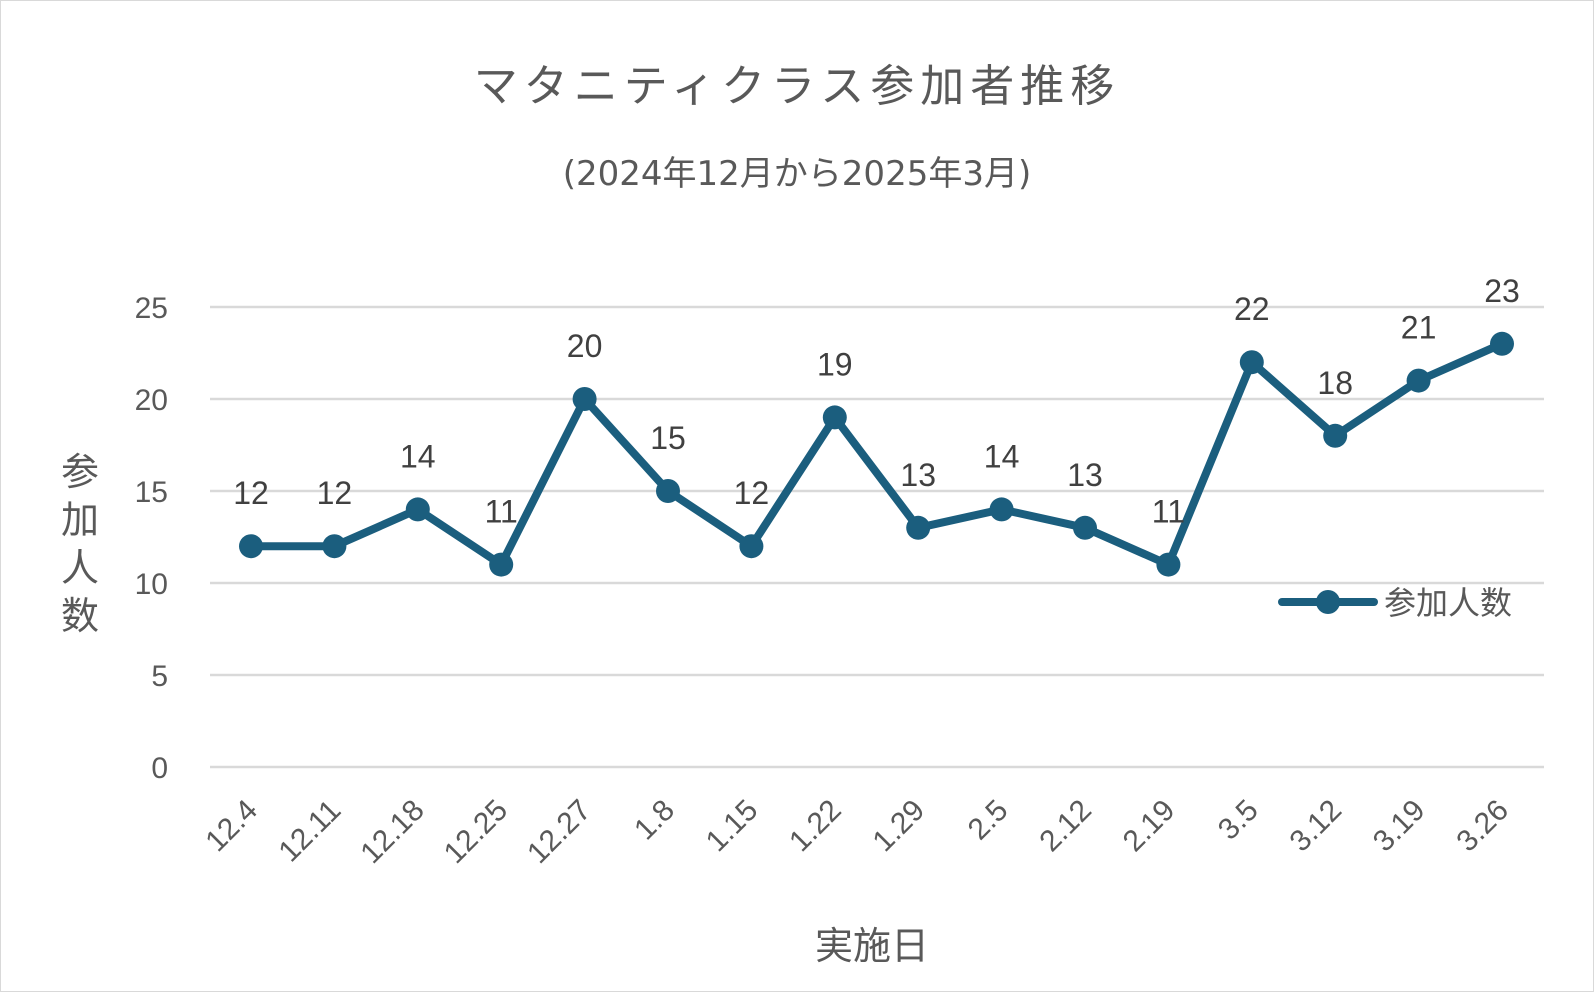  What do you see at coordinates (80, 616) in the screenshot?
I see `y-axis-title-char: 数` at bounding box center [80, 616].